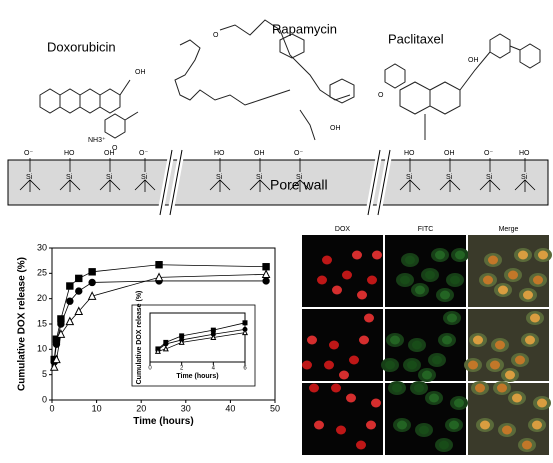 This screenshot has height=463, width=553. I want to click on x-axis-label: Time (hours), so click(163, 421).